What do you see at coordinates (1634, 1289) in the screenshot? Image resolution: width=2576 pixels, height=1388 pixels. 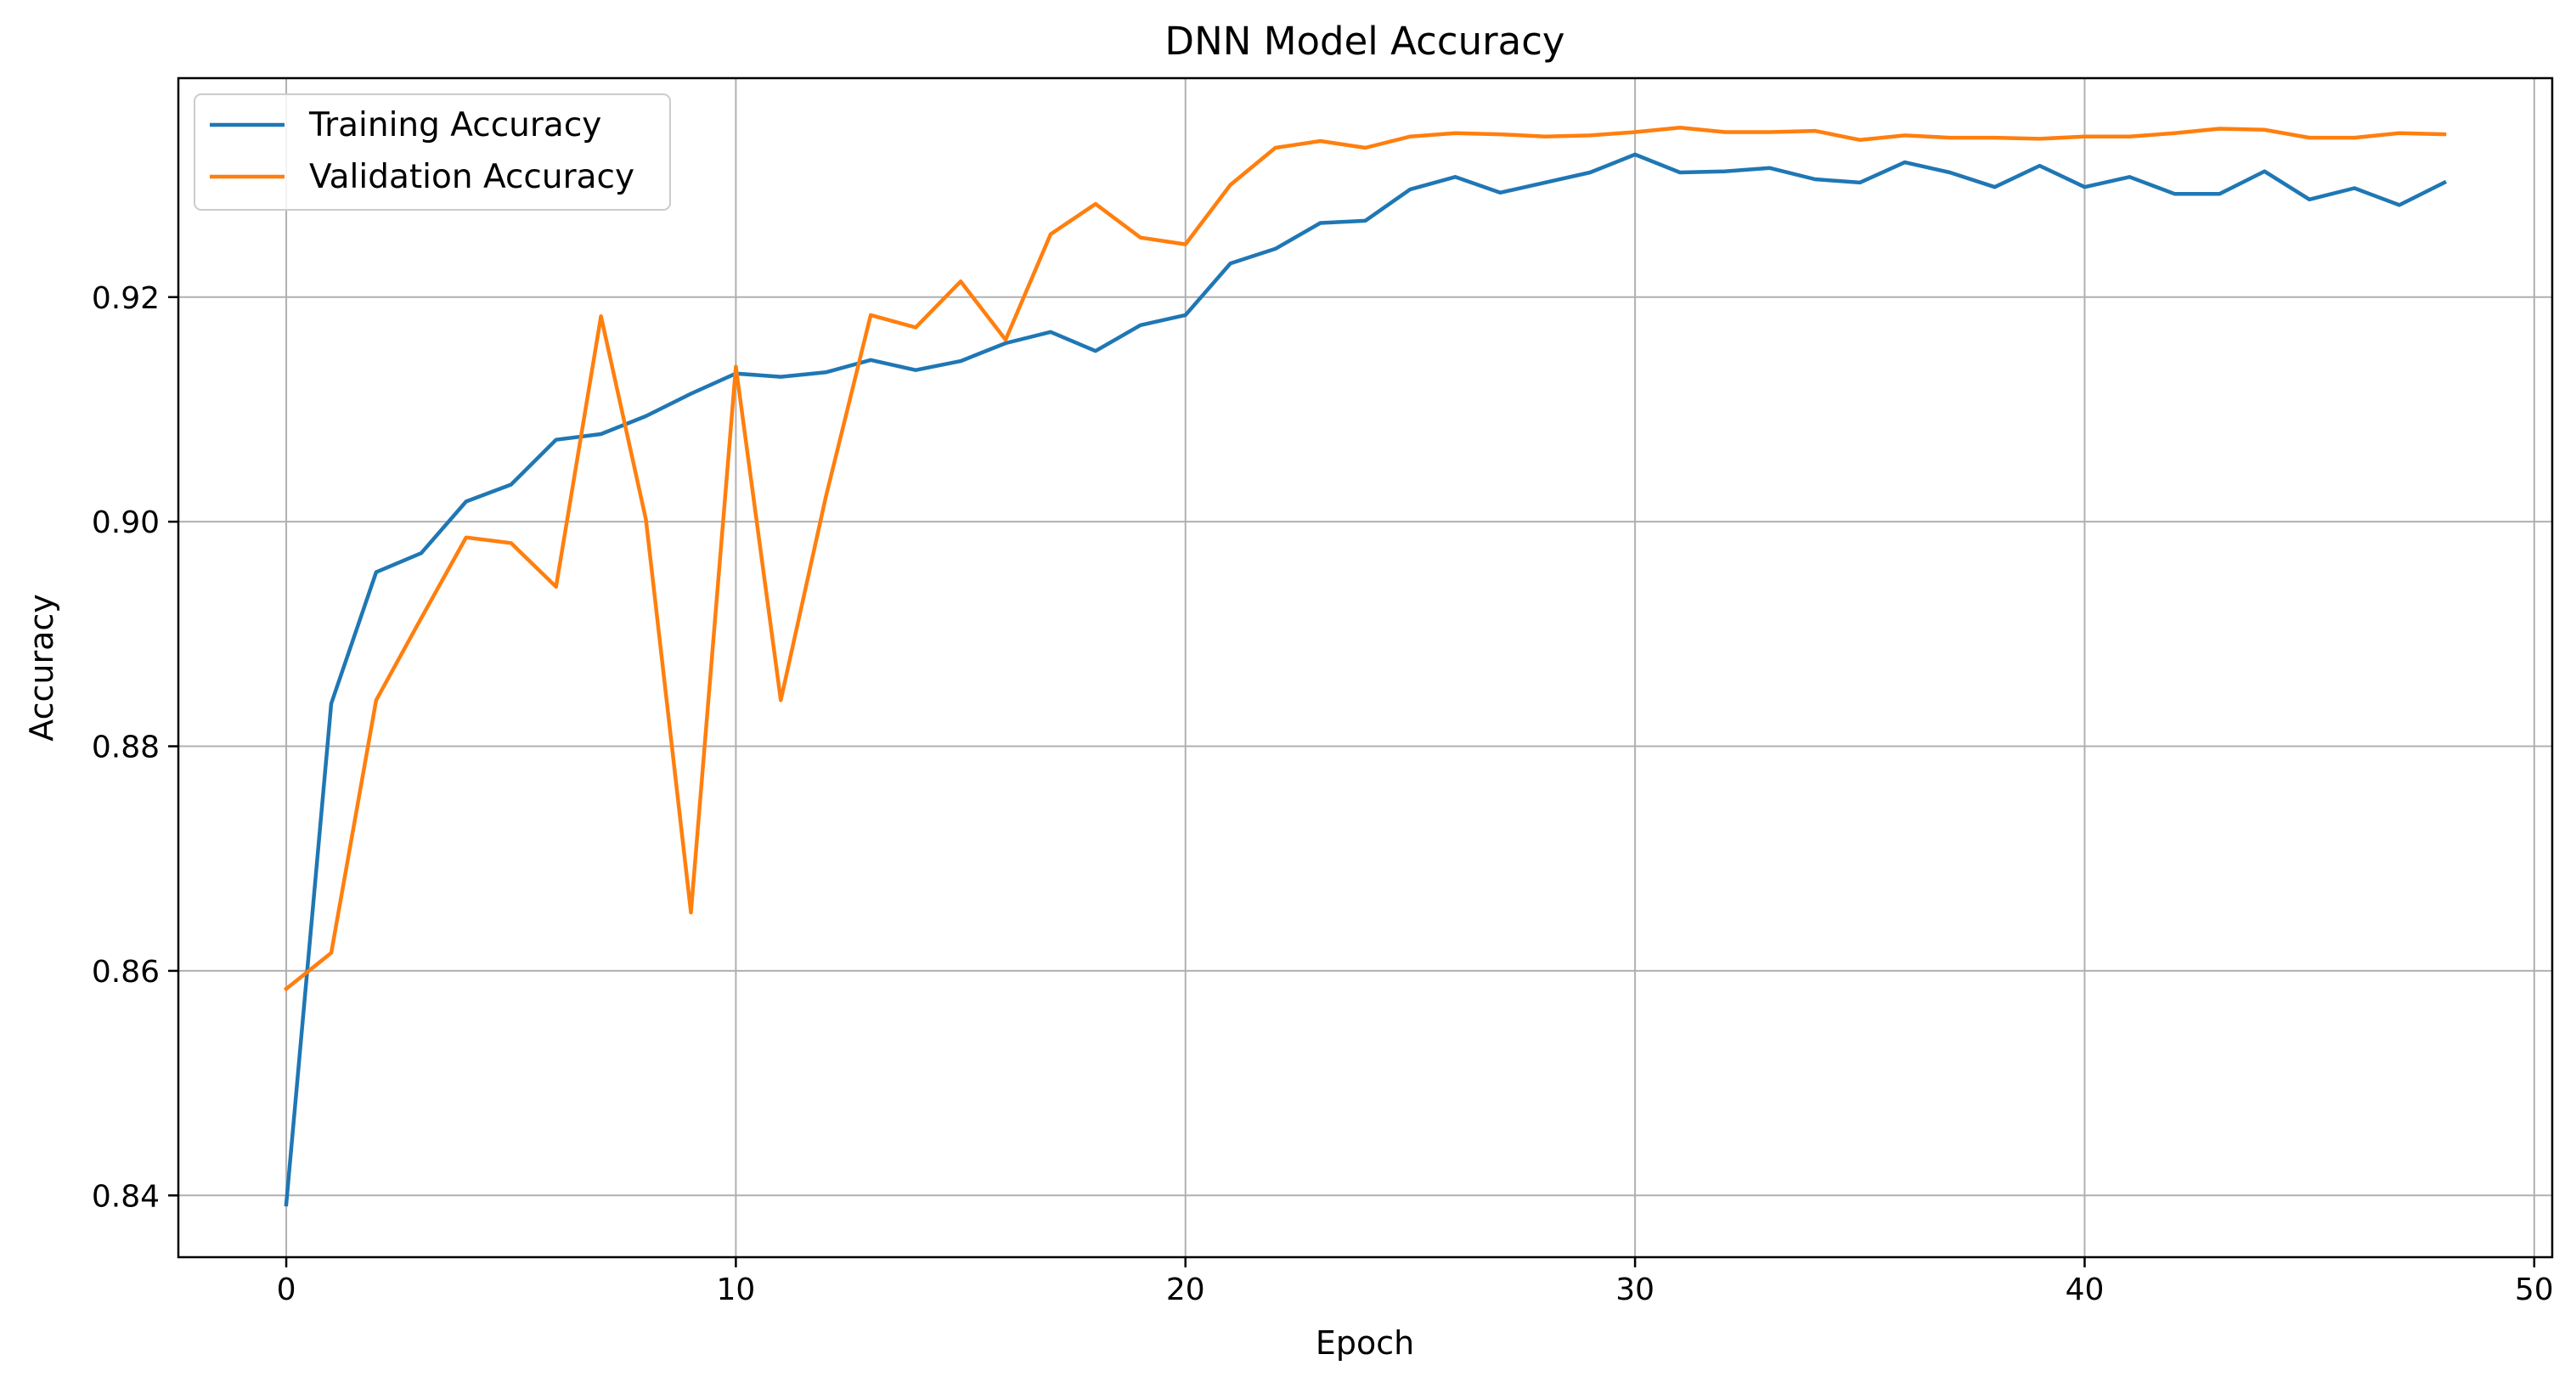 I see `x-tick-label: 30` at bounding box center [1634, 1289].